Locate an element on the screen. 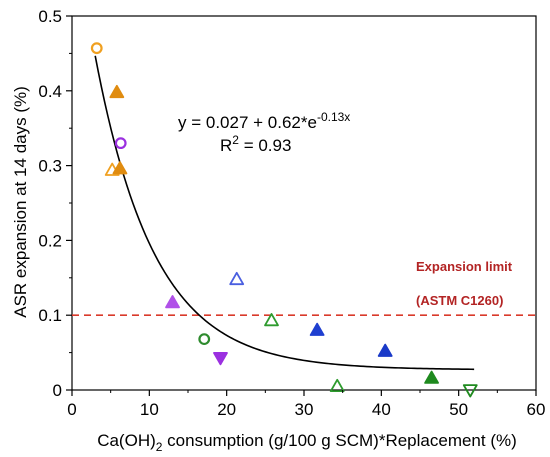  fit-equation: y = 0.027 + 0.62*e-0.13x is located at coordinates (264, 121).